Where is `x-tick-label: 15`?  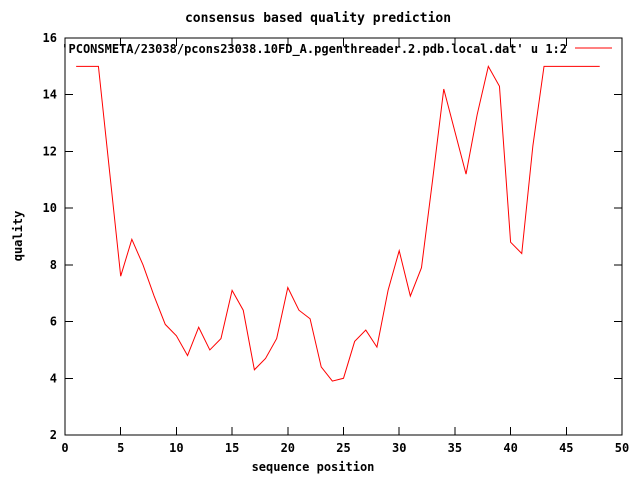 x-tick-label: 15 is located at coordinates (232, 448).